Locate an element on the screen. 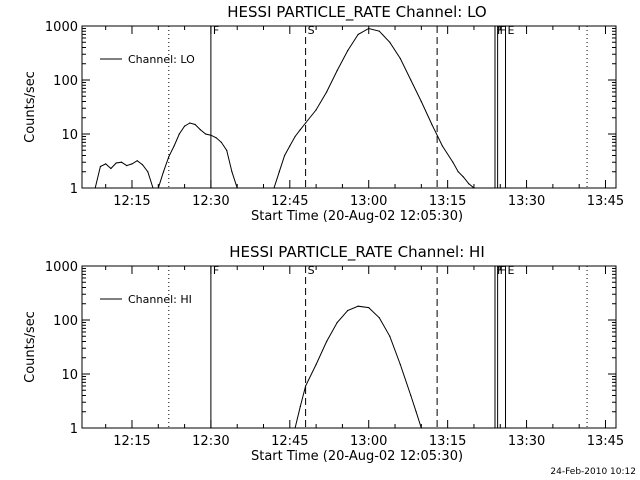  x-tick-label: 12:30 is located at coordinates (210, 441).